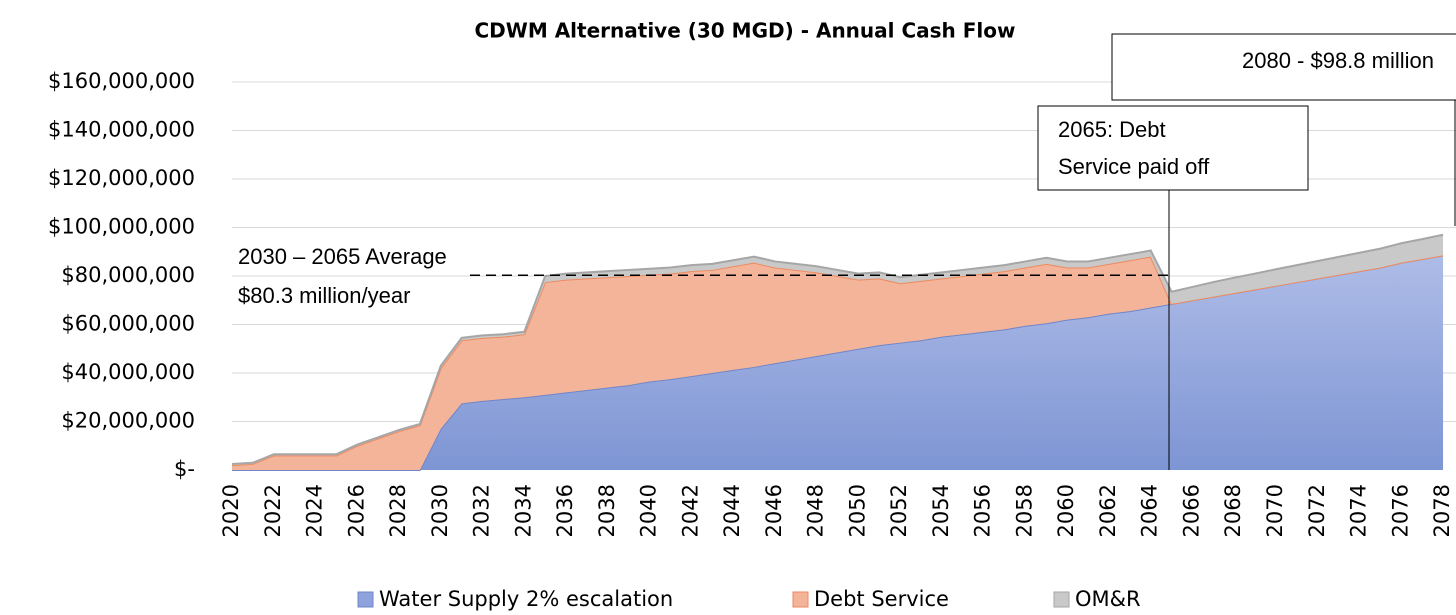  What do you see at coordinates (1317, 510) in the screenshot?
I see `x-tick-label: 2072` at bounding box center [1317, 510].